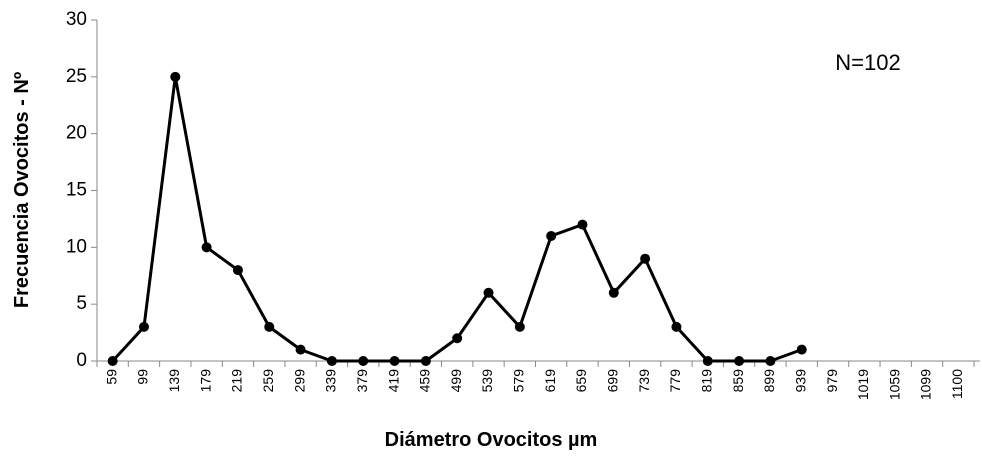  I want to click on y-tick-label: 0, so click(81, 360).